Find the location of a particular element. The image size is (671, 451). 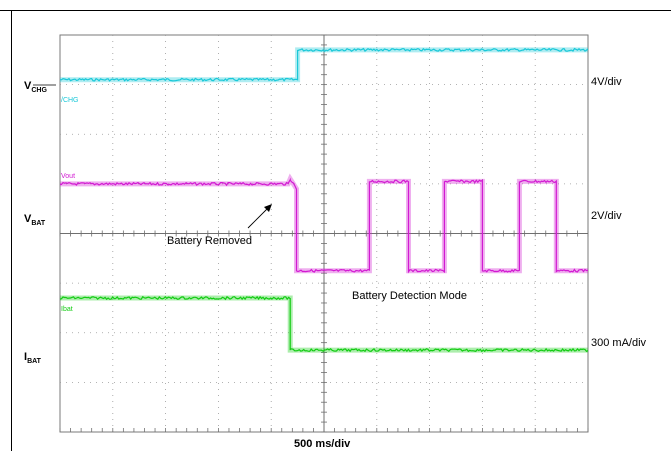

battery-removed-annotation: Battery Removed is located at coordinates (209, 241).